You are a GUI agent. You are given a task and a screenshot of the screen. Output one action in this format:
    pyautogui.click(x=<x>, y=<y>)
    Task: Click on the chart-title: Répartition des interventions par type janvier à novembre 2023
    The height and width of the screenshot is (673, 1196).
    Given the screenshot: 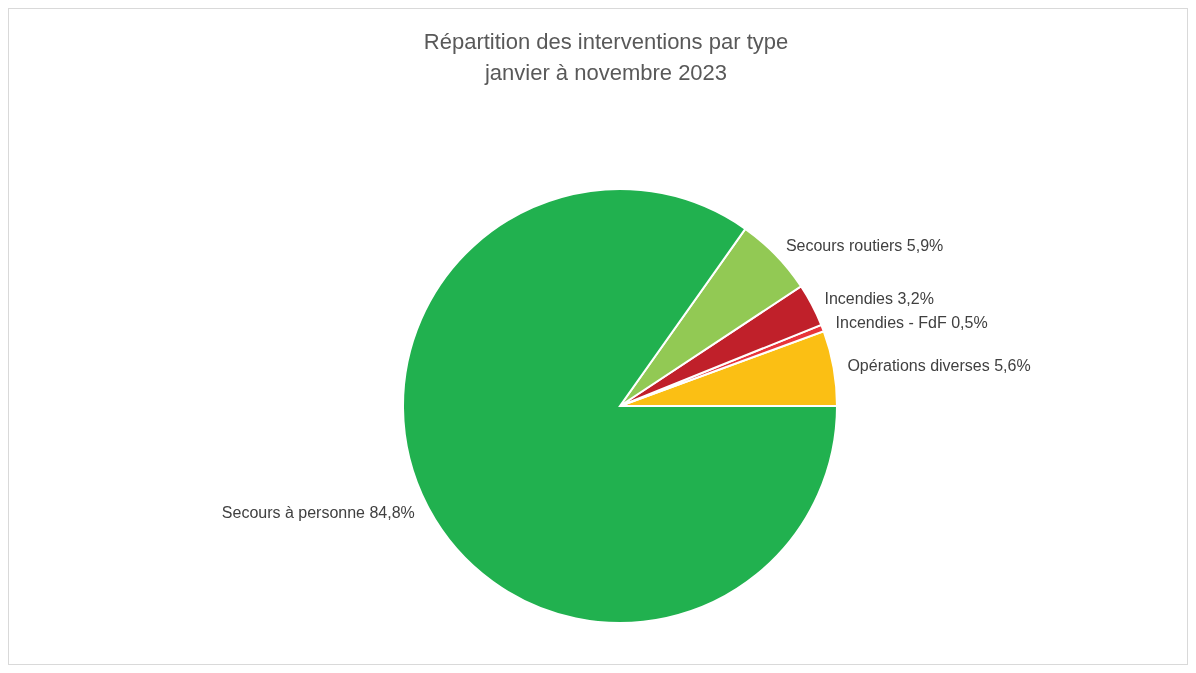 What is the action you would take?
    pyautogui.click(x=606, y=57)
    